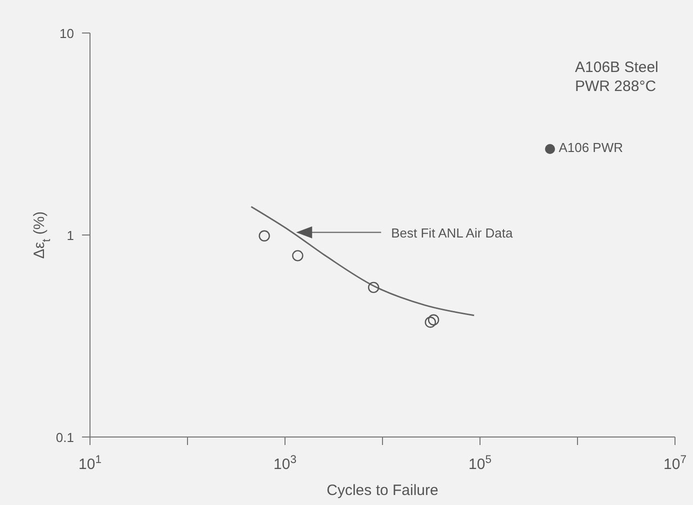 This screenshot has width=693, height=505. I want to click on x-tick-label: 10$^{1}$, so click(90, 463).